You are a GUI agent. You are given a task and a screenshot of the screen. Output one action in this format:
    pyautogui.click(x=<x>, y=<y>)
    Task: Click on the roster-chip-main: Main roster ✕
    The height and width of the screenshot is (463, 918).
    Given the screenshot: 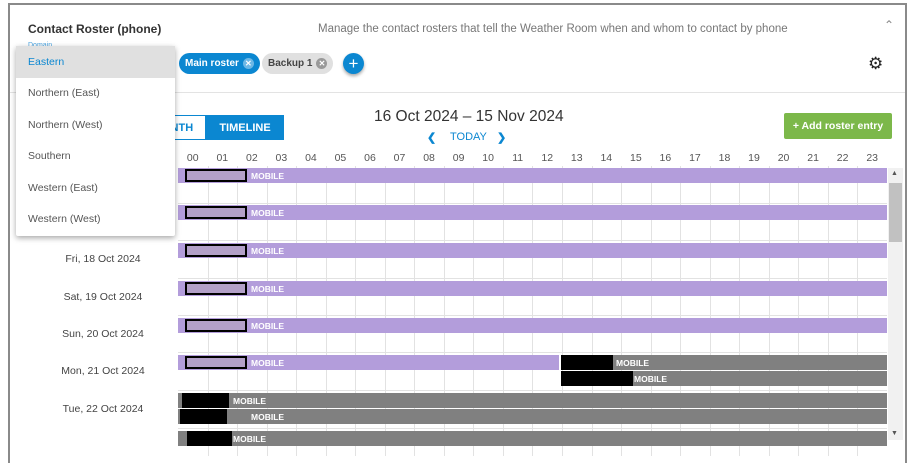 What is the action you would take?
    pyautogui.click(x=219, y=63)
    